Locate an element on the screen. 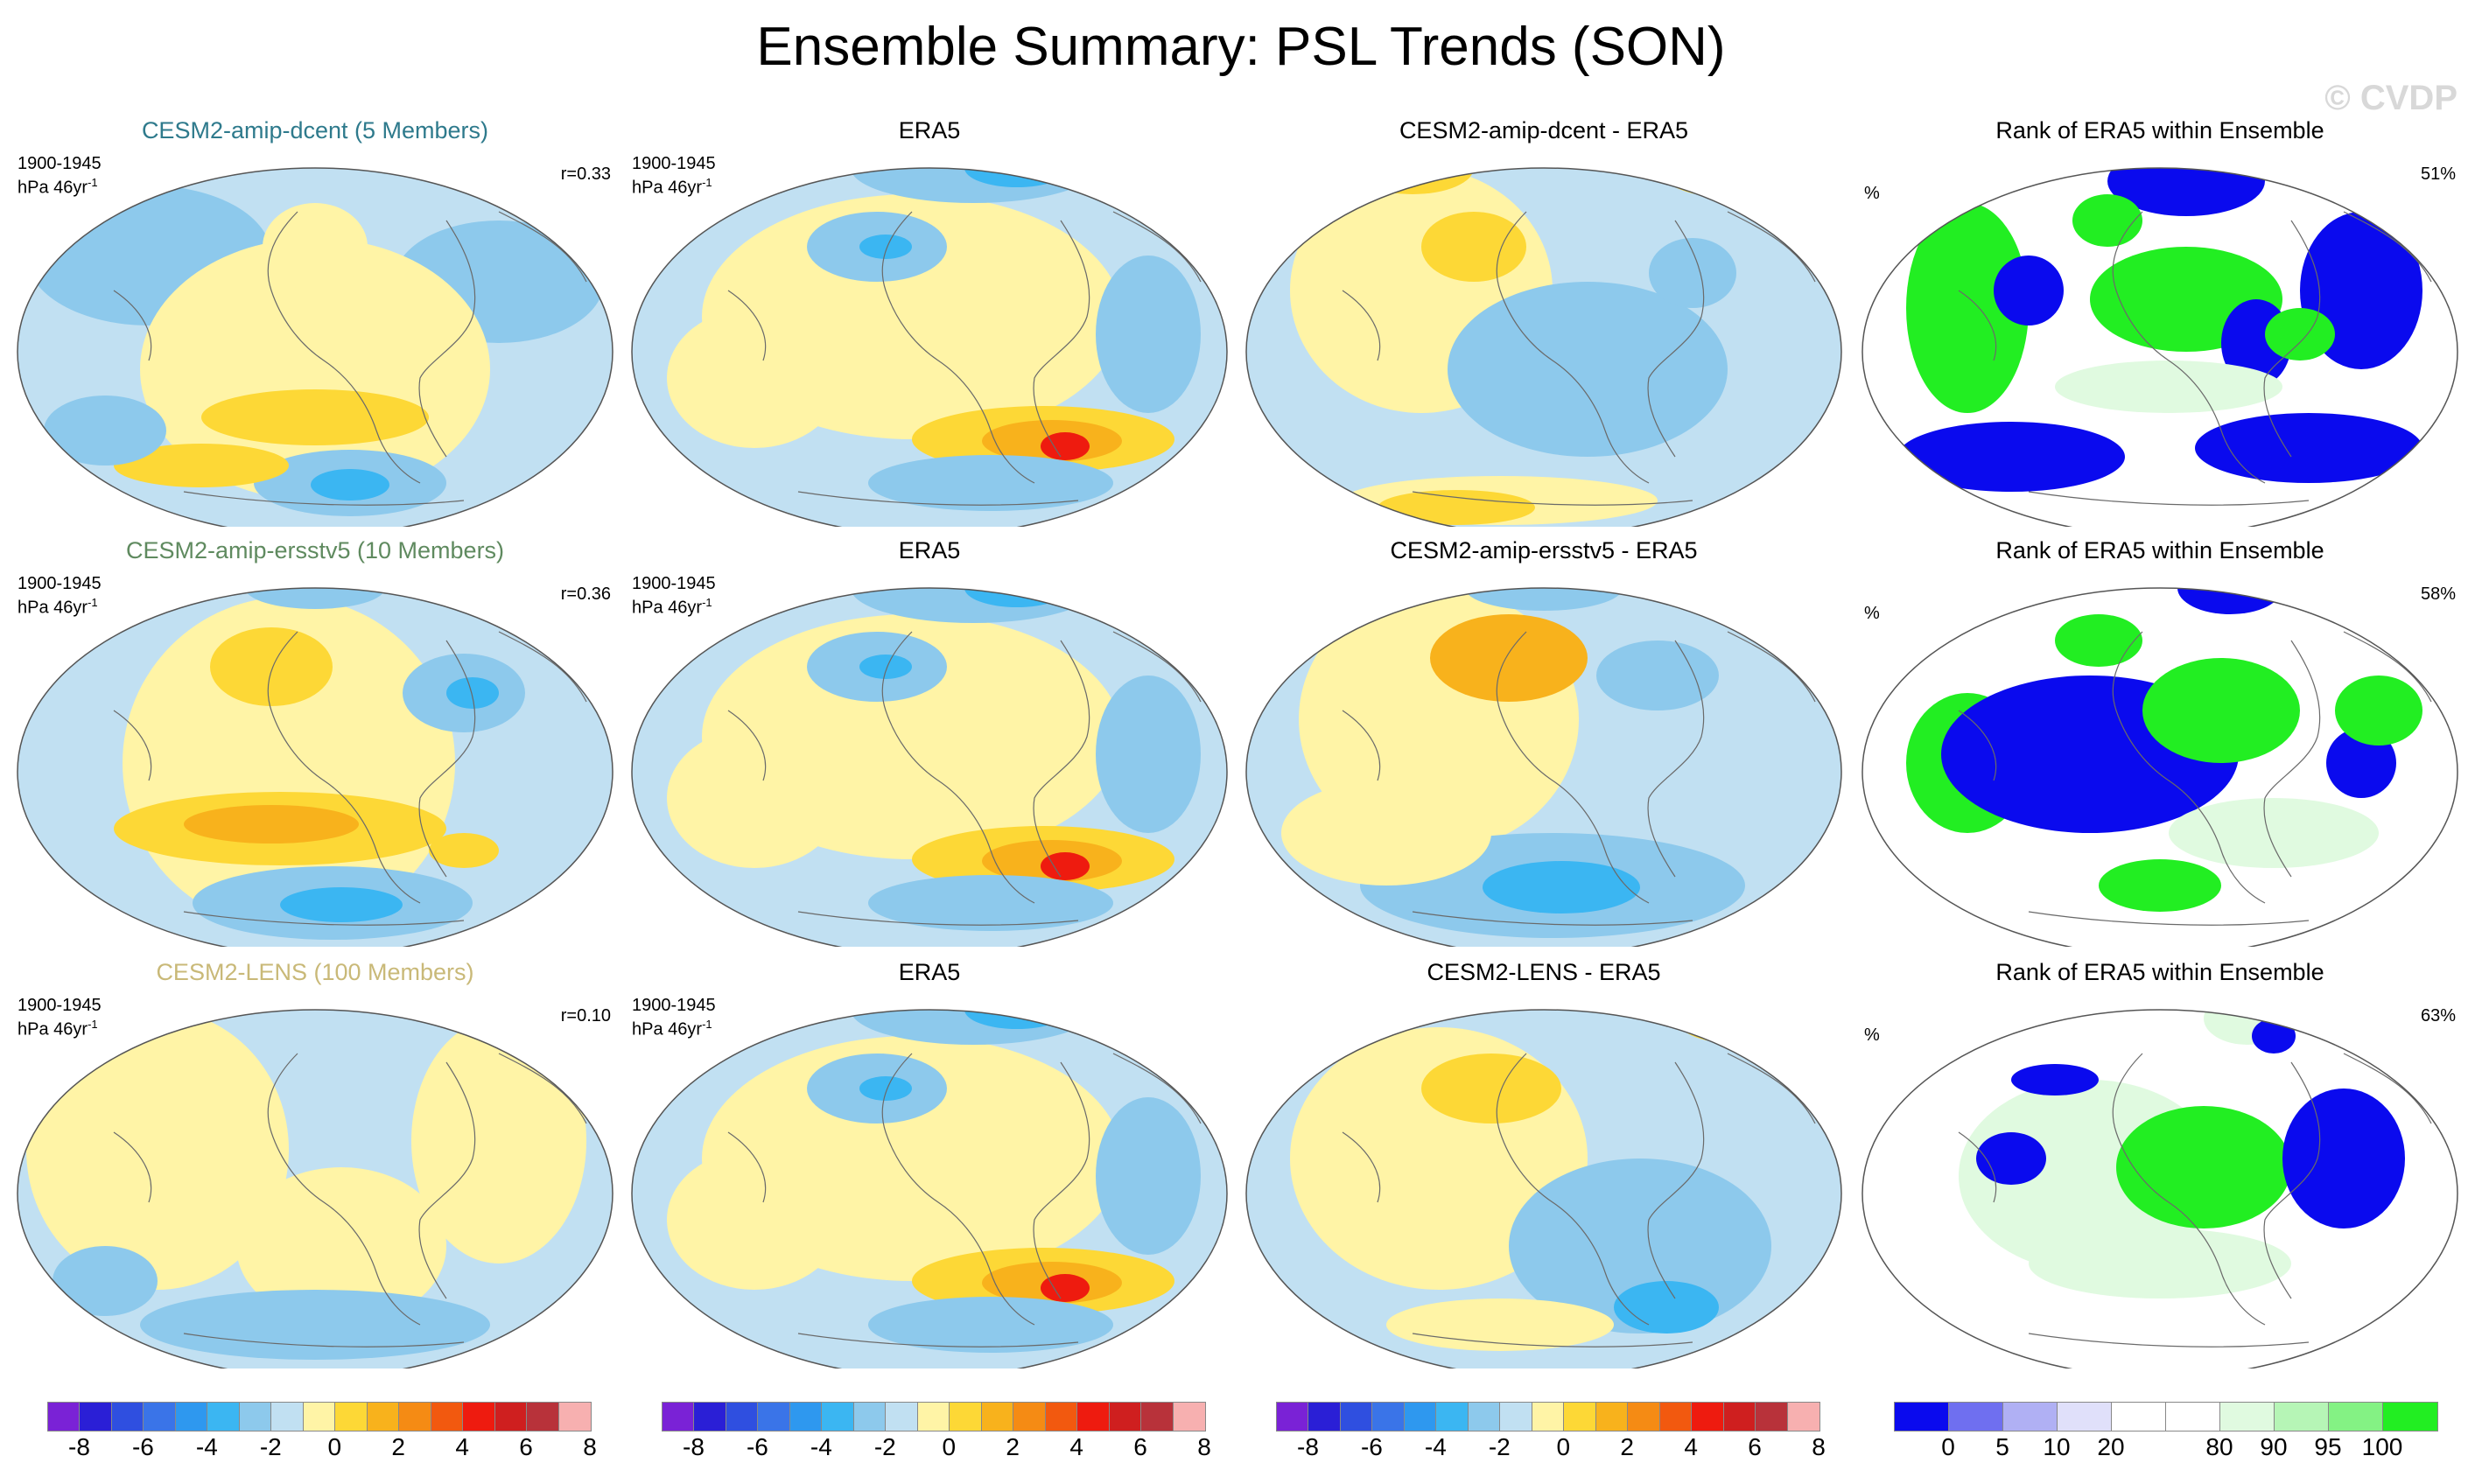 Image resolution: width=2482 pixels, height=1484 pixels. map-diff-row2 is located at coordinates (1543, 767).